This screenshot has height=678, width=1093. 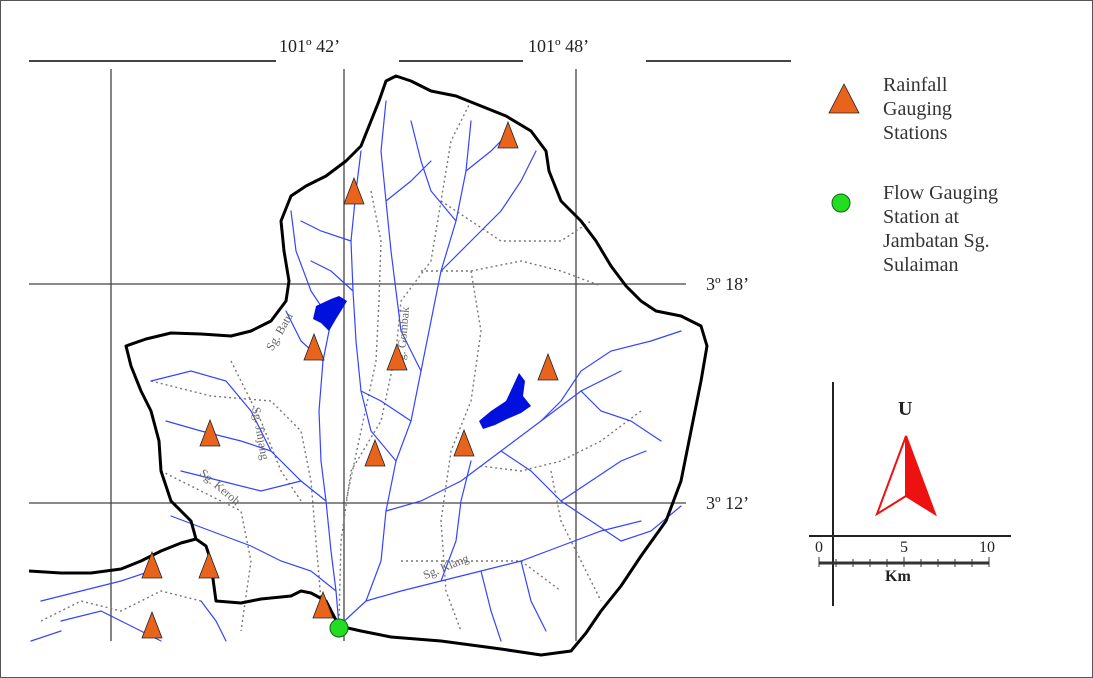 What do you see at coordinates (844, 98) in the screenshot?
I see `legend-rainfall-icon` at bounding box center [844, 98].